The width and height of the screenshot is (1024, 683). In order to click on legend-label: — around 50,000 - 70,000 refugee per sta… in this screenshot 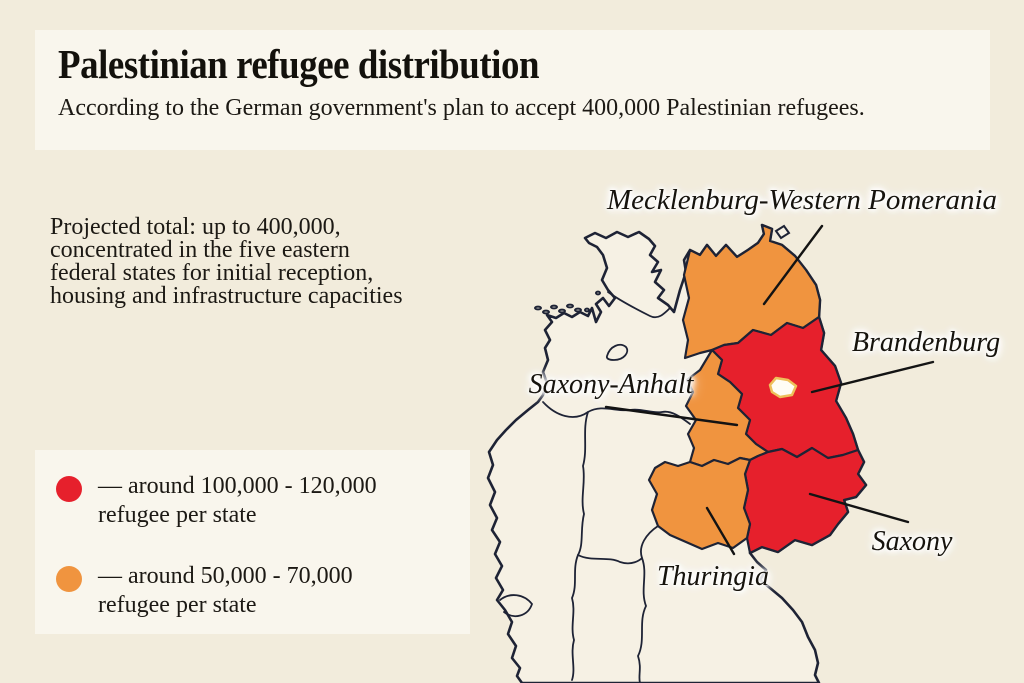, I will do `click(225, 591)`.